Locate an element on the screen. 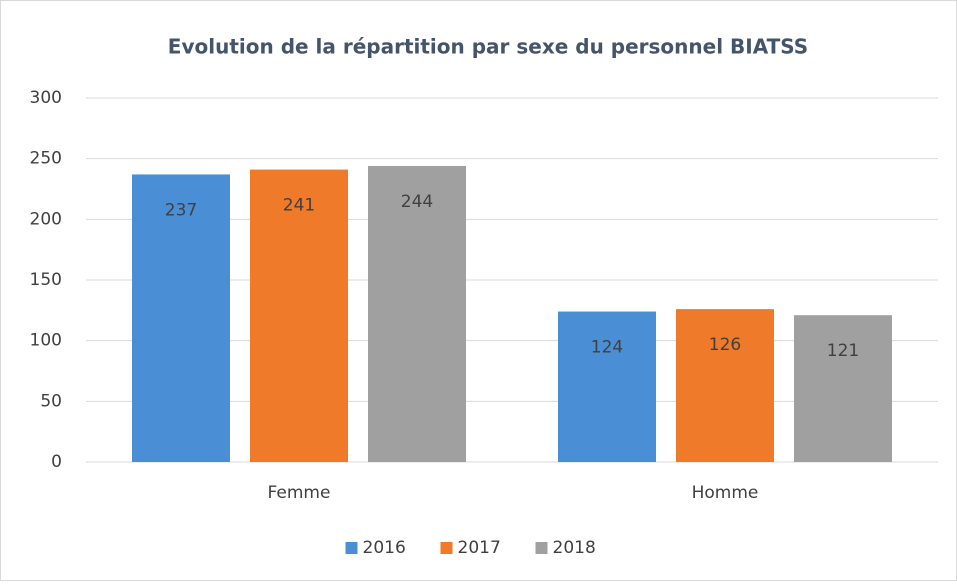 The width and height of the screenshot is (957, 585). data-label: 241 is located at coordinates (299, 206).